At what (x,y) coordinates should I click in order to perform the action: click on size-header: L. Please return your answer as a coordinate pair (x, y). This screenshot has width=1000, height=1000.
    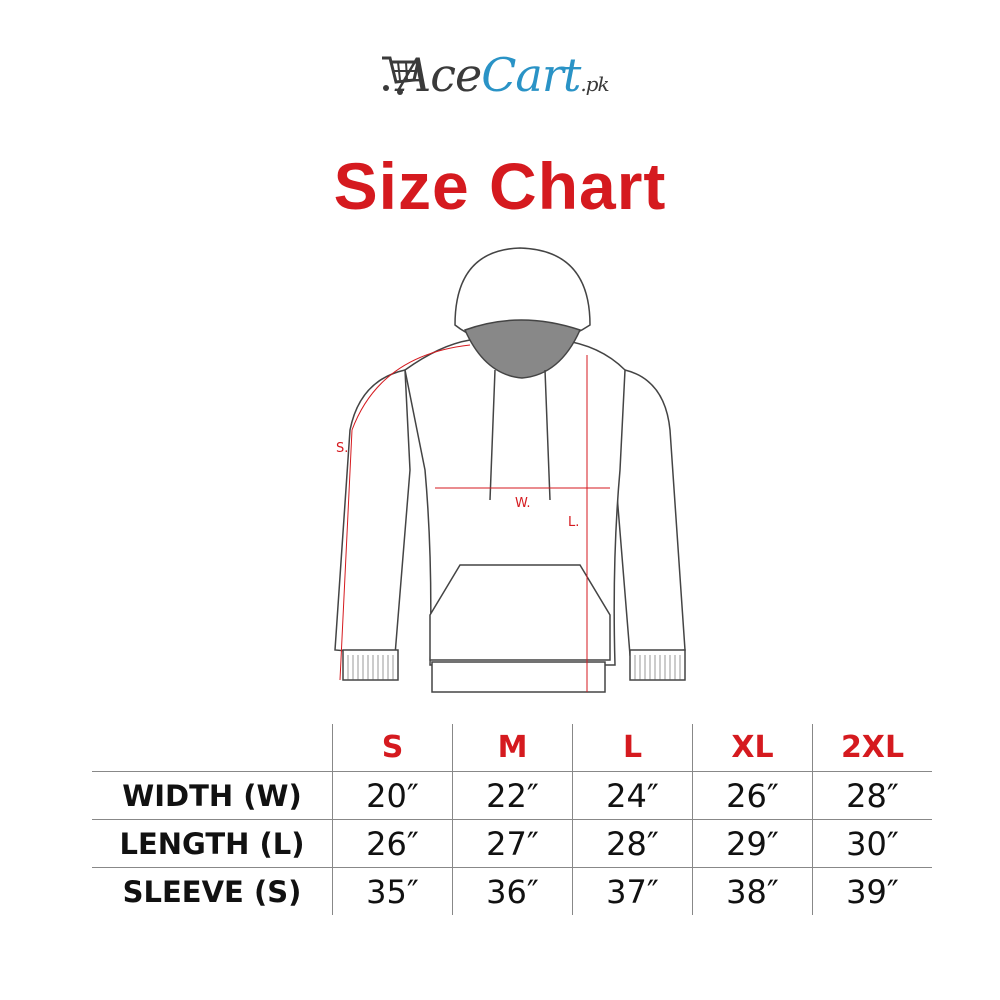
    Looking at the image, I should click on (632, 748).